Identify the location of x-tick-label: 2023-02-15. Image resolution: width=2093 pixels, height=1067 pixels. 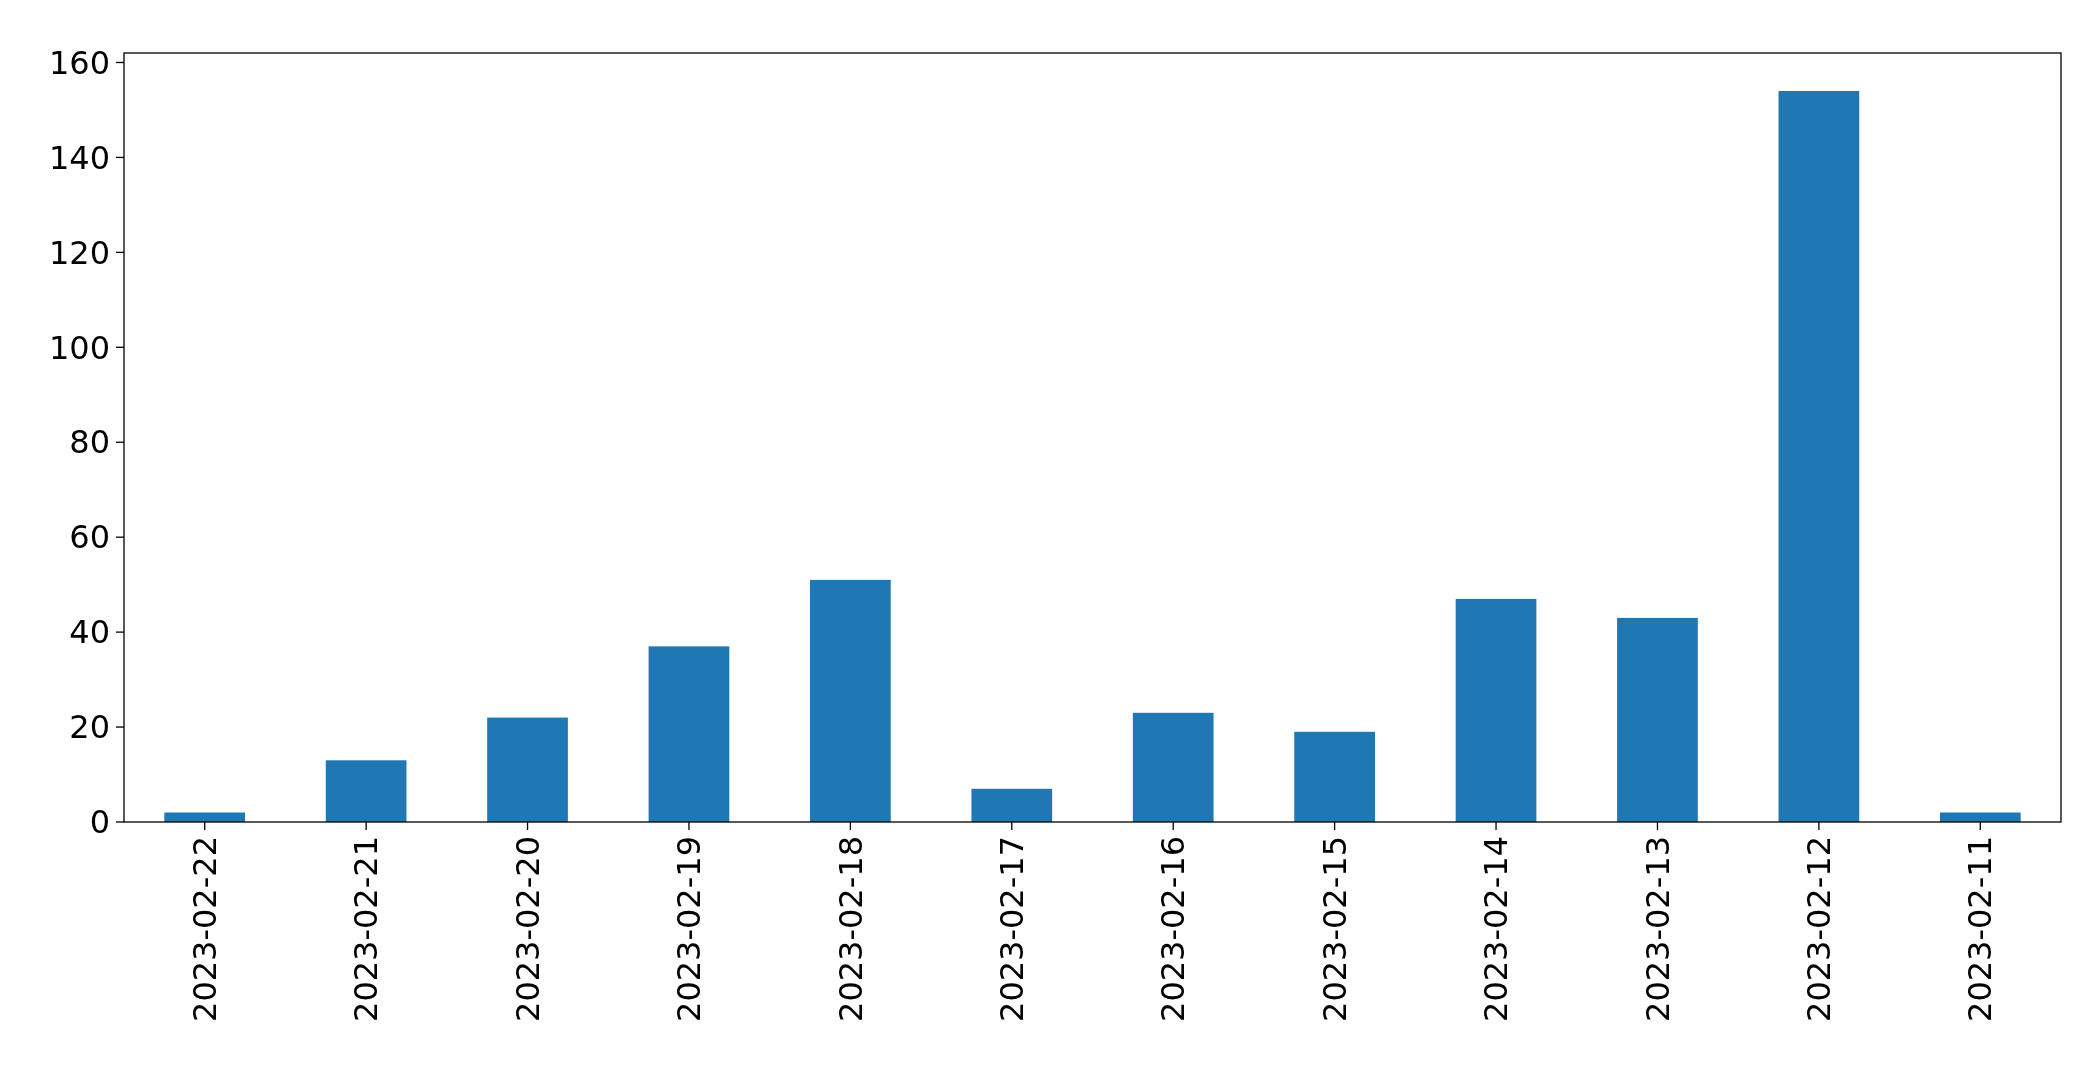
(1334, 929).